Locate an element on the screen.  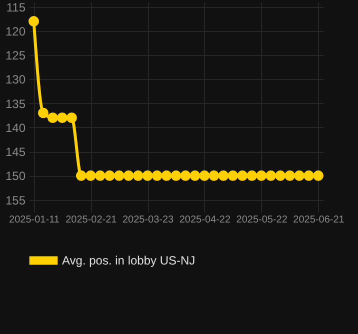
x-tick-label: 2025-03-23 is located at coordinates (148, 220).